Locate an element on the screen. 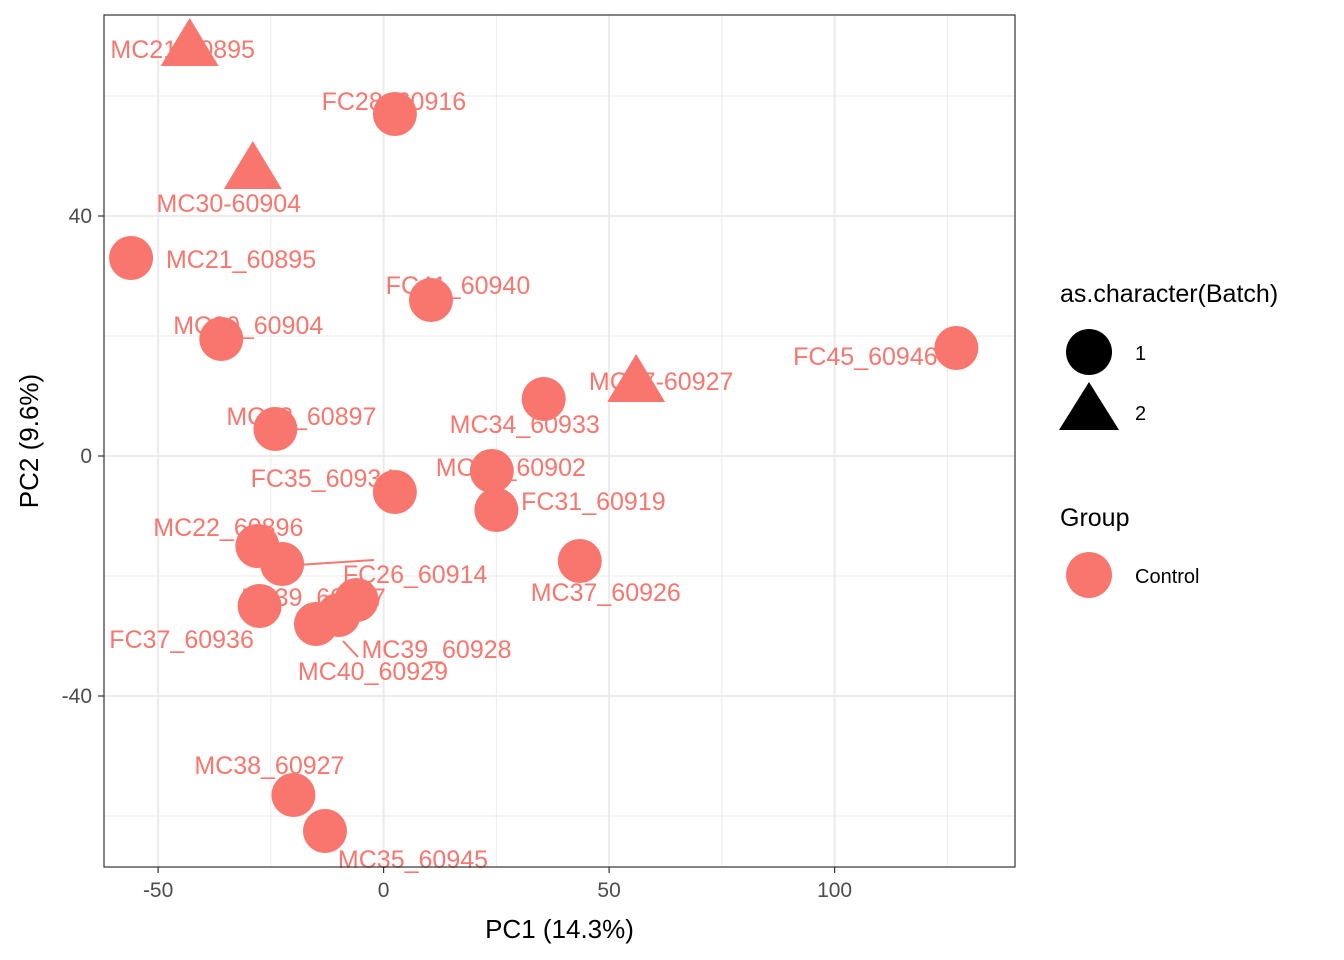  legend-shape-title: as.character(Batch) is located at coordinates (1169, 294).